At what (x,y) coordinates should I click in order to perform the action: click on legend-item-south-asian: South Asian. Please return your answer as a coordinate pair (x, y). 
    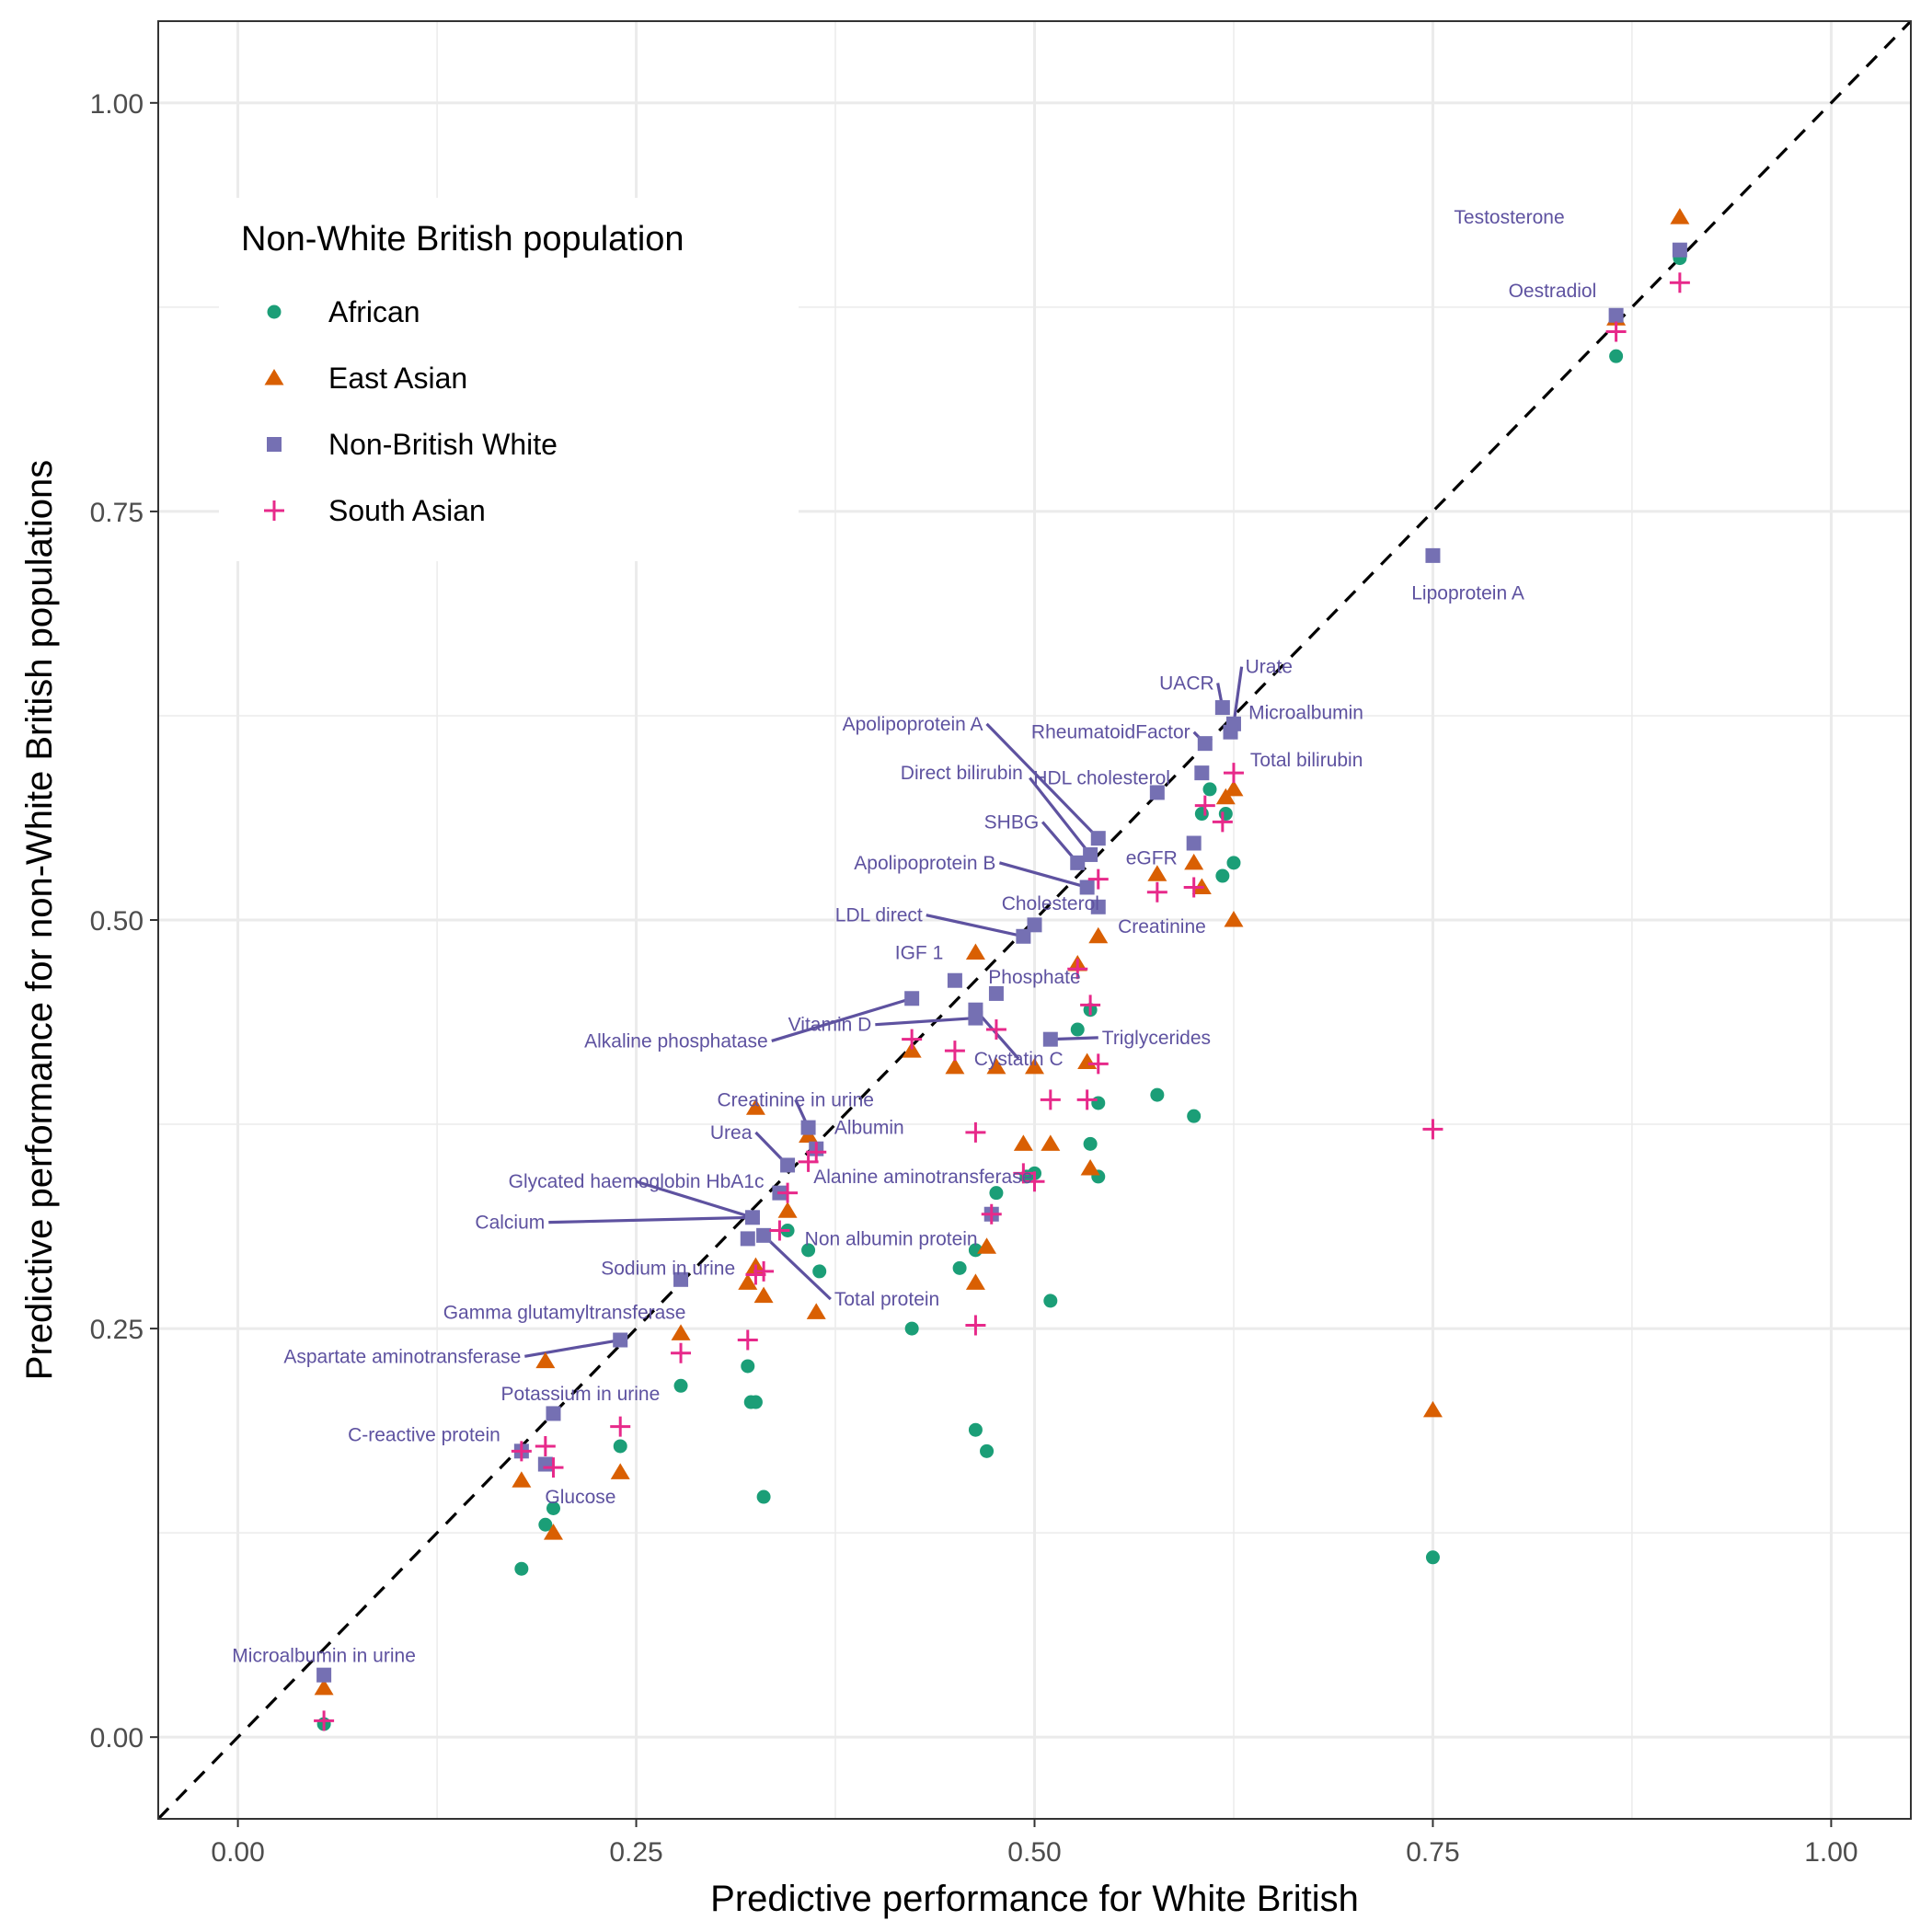
    Looking at the image, I should click on (375, 510).